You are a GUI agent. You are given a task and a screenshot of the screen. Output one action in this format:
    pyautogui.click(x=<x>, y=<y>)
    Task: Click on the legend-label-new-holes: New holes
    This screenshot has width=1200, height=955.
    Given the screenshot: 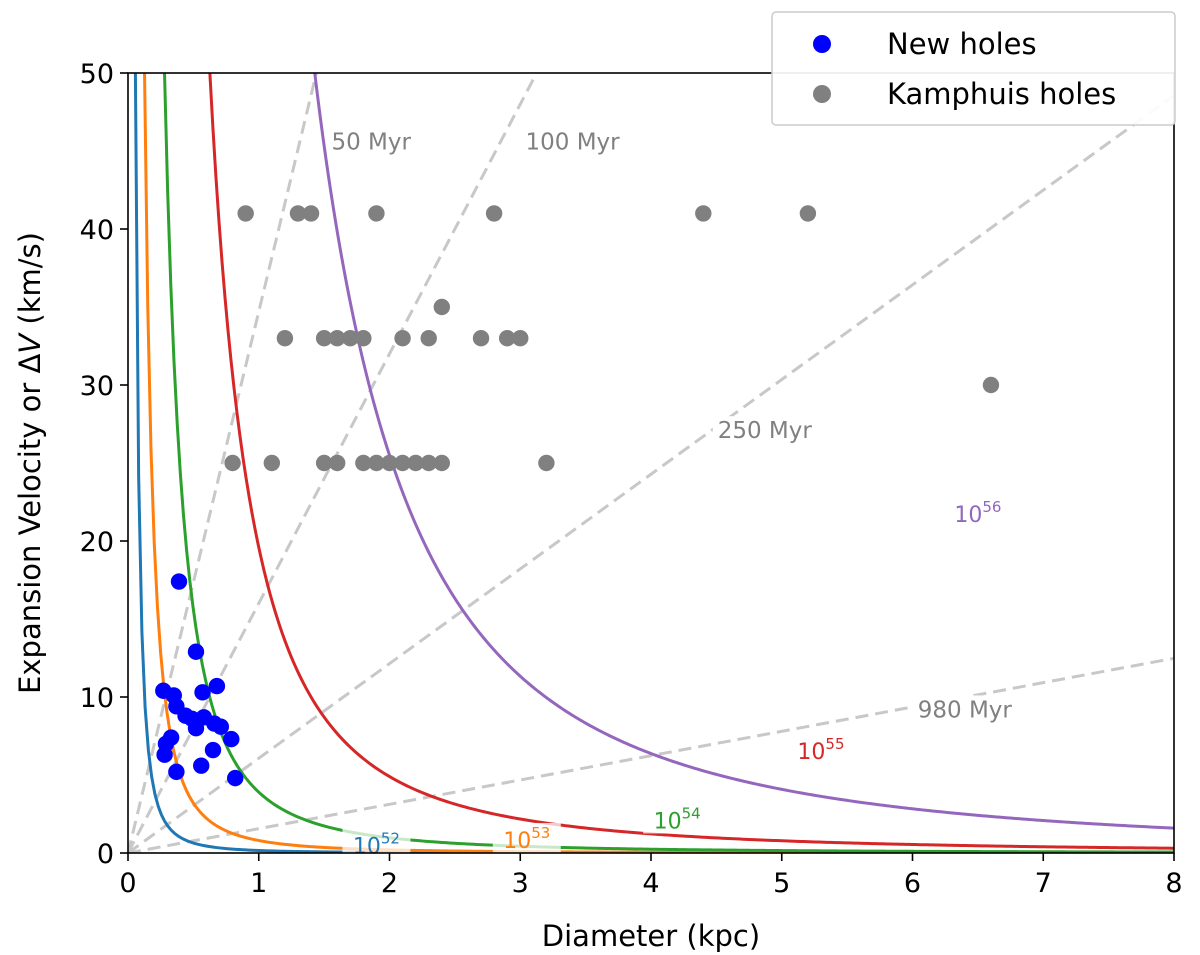 What is the action you would take?
    pyautogui.click(x=962, y=44)
    